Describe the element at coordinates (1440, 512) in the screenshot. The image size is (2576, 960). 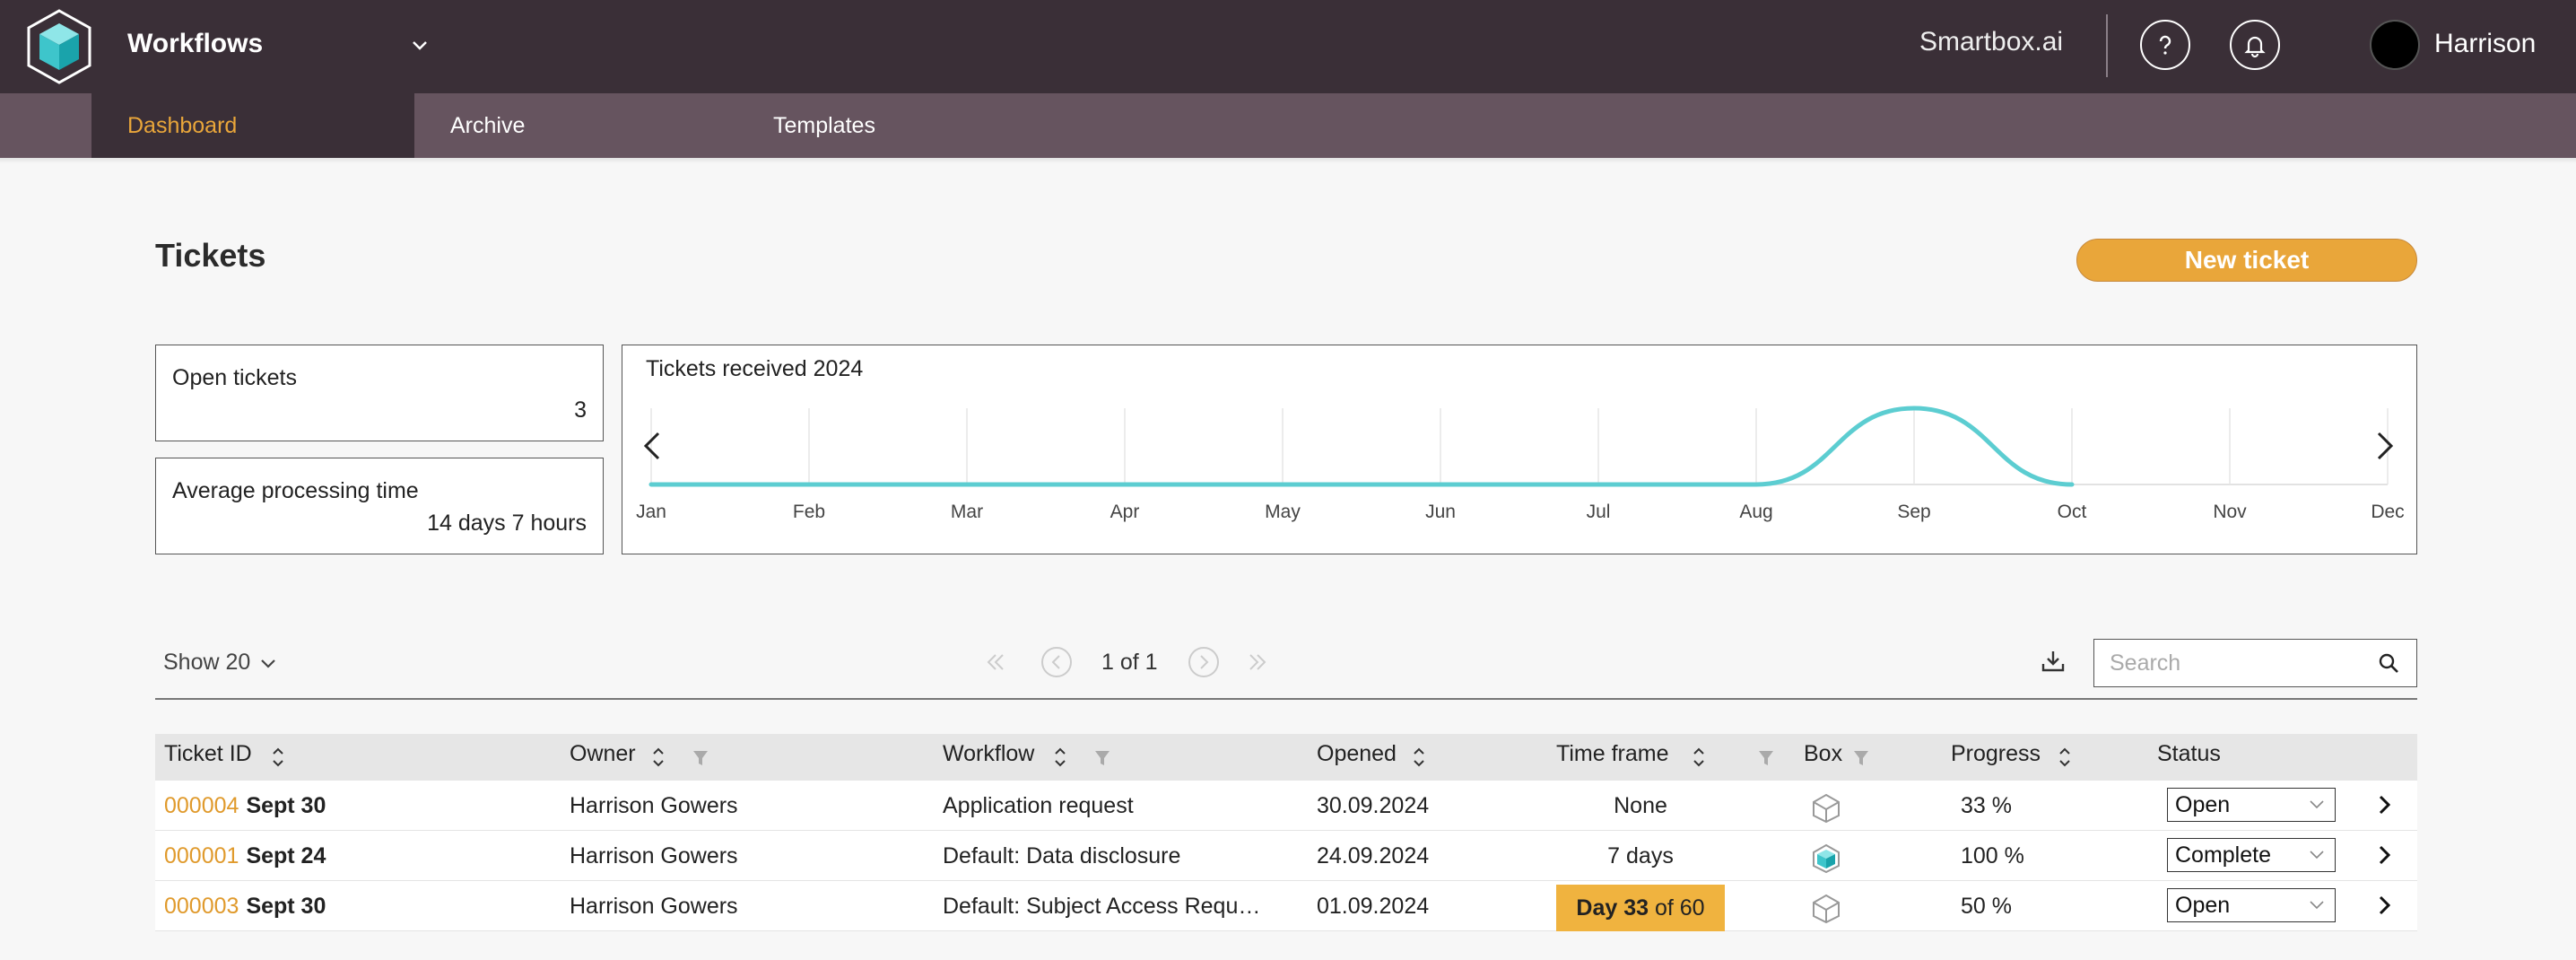
I see `x-tick-label: Jun` at that location.